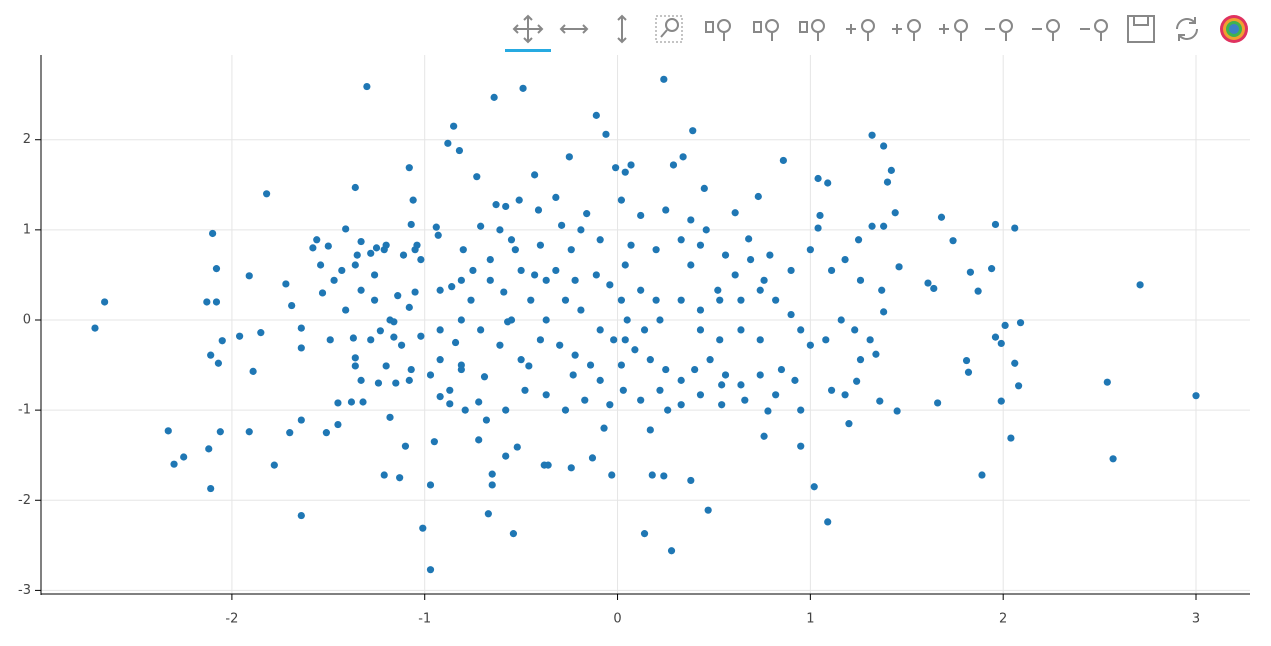 This screenshot has height=646, width=1271. Describe the element at coordinates (1046, 30) in the screenshot. I see `zoom-out-tool` at that location.